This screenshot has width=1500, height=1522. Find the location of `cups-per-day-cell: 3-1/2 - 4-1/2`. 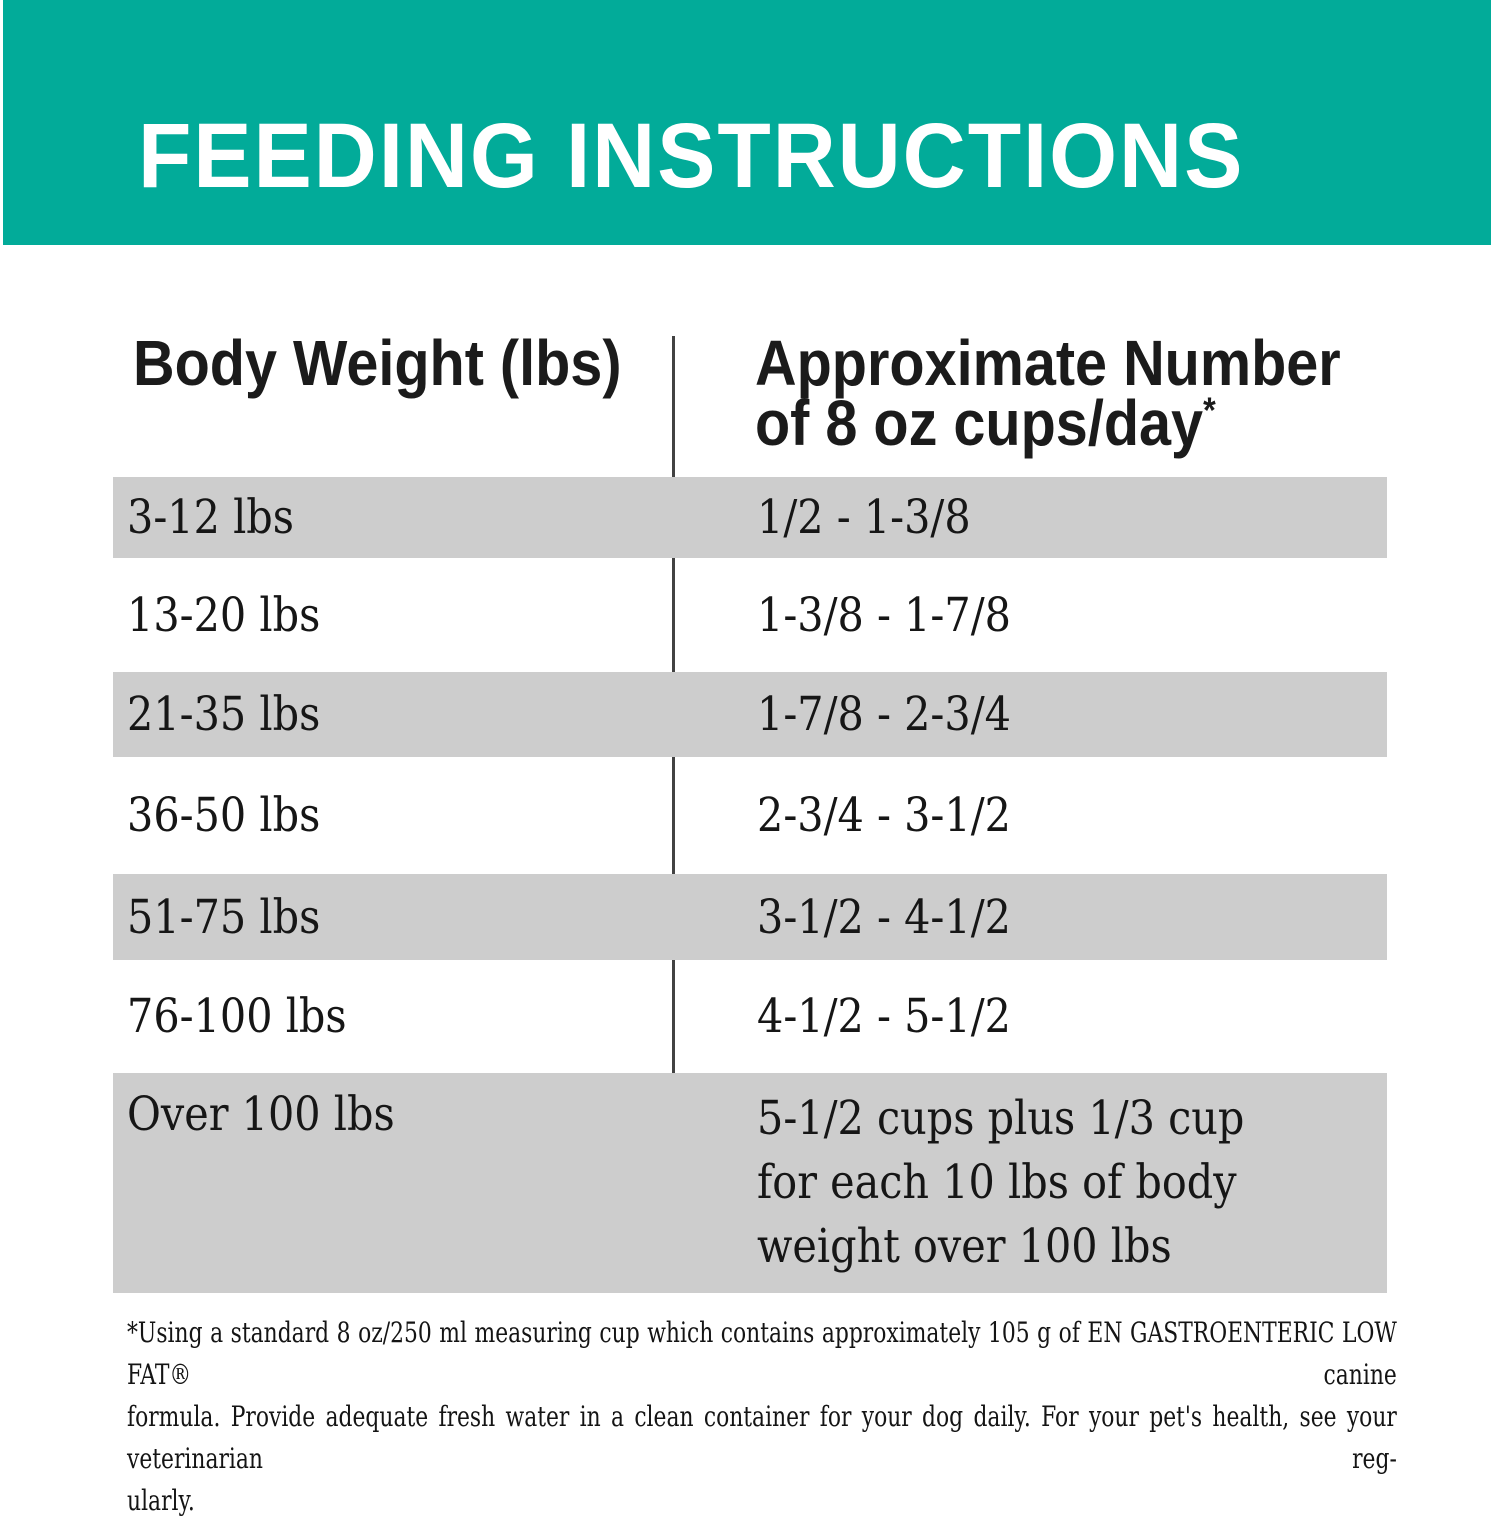

cups-per-day-cell: 3-1/2 - 4-1/2 is located at coordinates (884, 917).